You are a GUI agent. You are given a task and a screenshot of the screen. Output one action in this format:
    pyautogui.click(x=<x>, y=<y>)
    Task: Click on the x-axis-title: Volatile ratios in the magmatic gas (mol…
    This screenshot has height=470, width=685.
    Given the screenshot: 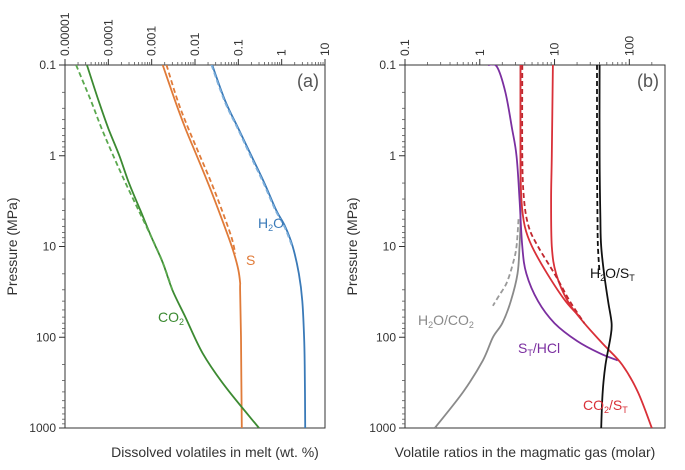 What is the action you would take?
    pyautogui.click(x=525, y=452)
    